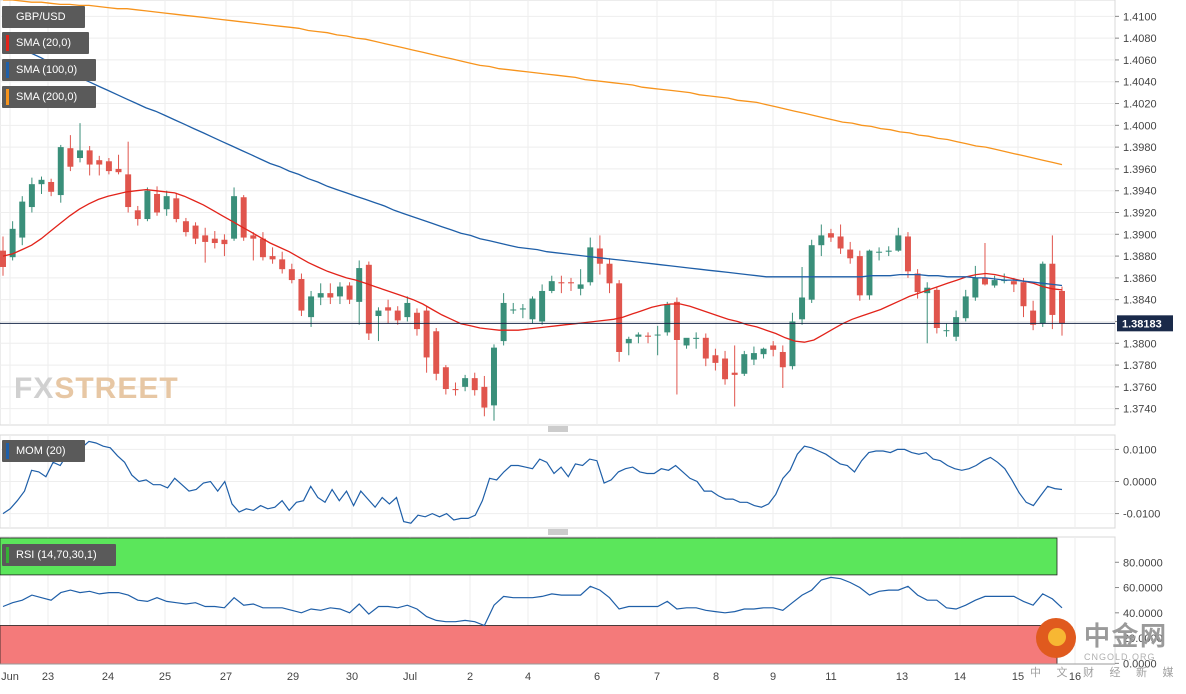  Describe the element at coordinates (1140, 192) in the screenshot. I see `main-y-tick-label: 1.3940` at that location.